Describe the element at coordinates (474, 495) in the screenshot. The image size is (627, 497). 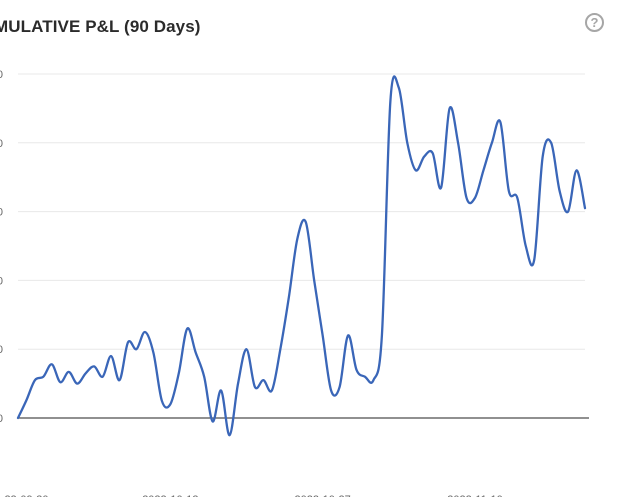
I see `x-tick-label: 2022-11-10` at that location.